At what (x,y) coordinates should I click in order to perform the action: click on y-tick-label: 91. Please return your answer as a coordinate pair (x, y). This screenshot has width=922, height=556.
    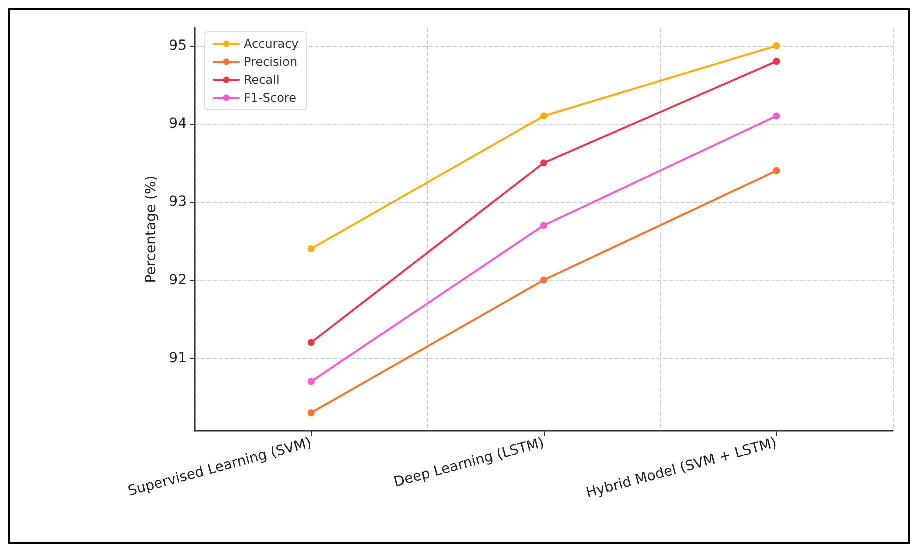
    Looking at the image, I should click on (178, 358).